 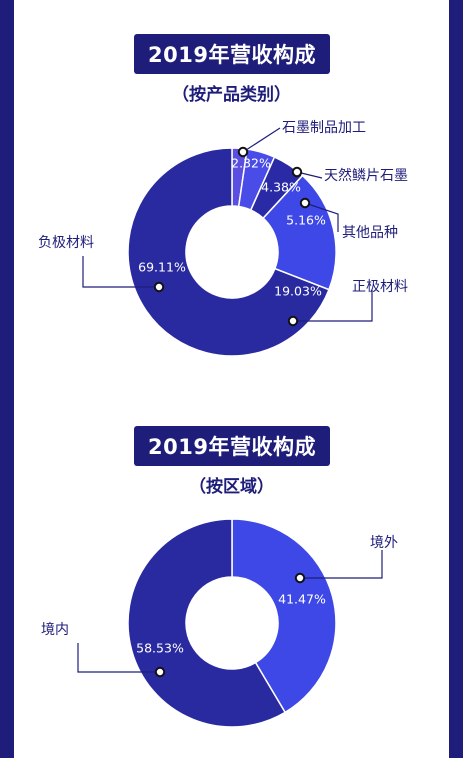 I want to click on chart2-title: 2019年营收构成, so click(x=232, y=446).